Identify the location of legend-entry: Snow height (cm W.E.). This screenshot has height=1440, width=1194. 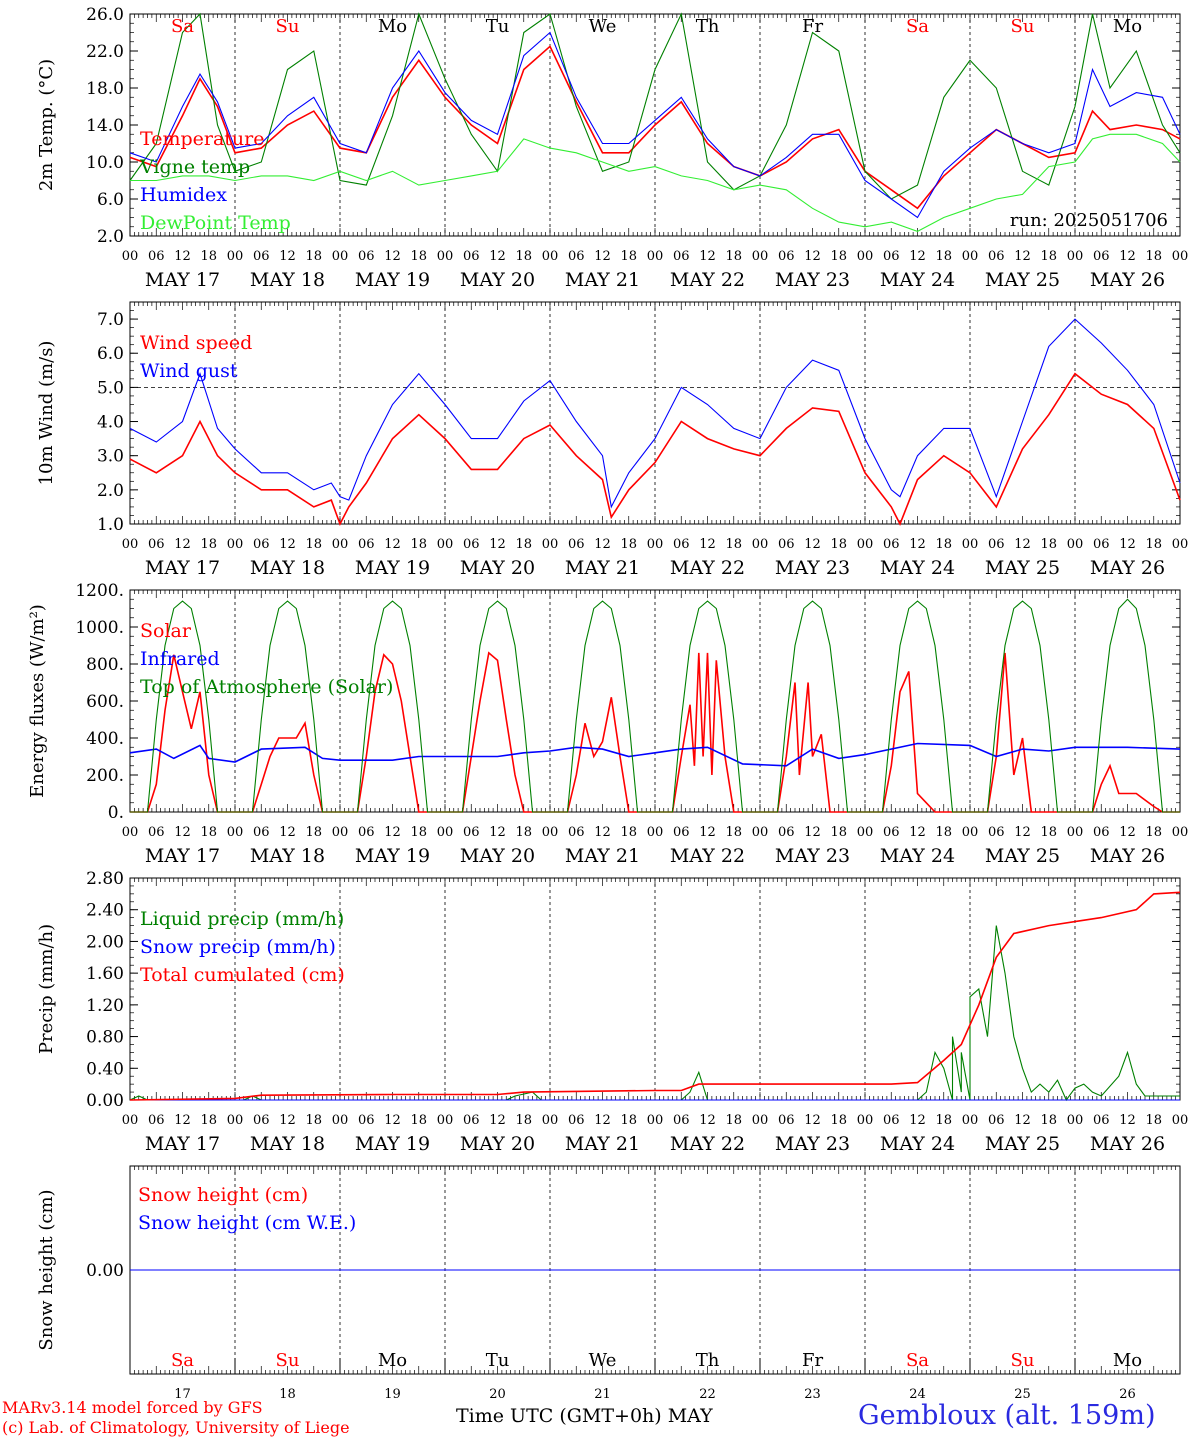
(247, 1223).